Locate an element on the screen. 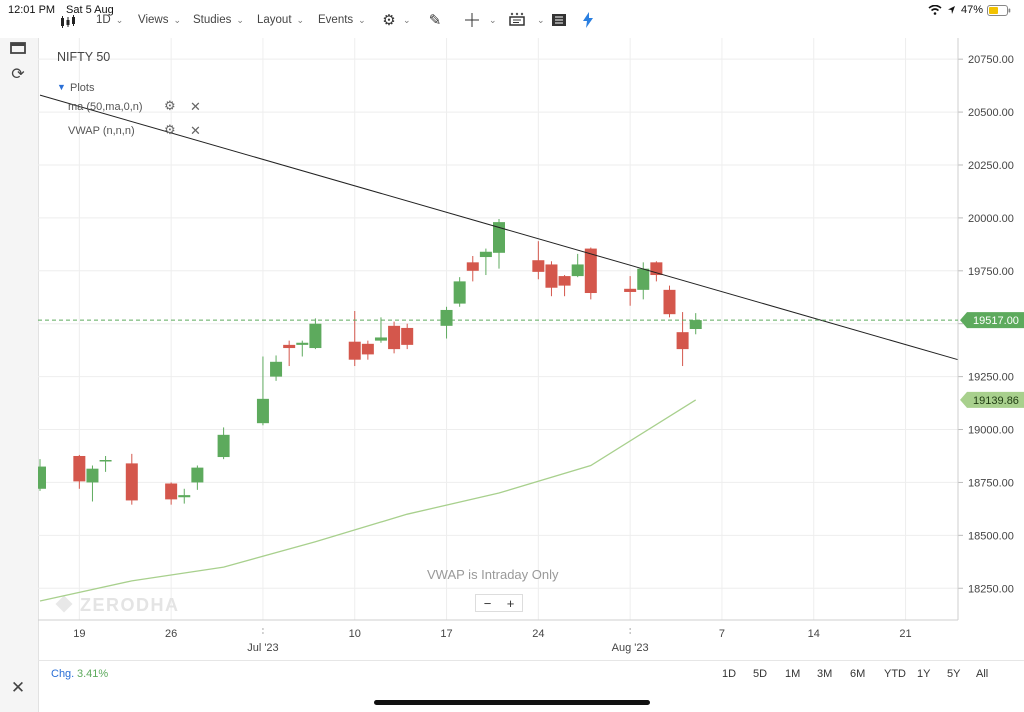 This screenshot has height=712, width=1024. change-value: 3.41% is located at coordinates (93, 674).